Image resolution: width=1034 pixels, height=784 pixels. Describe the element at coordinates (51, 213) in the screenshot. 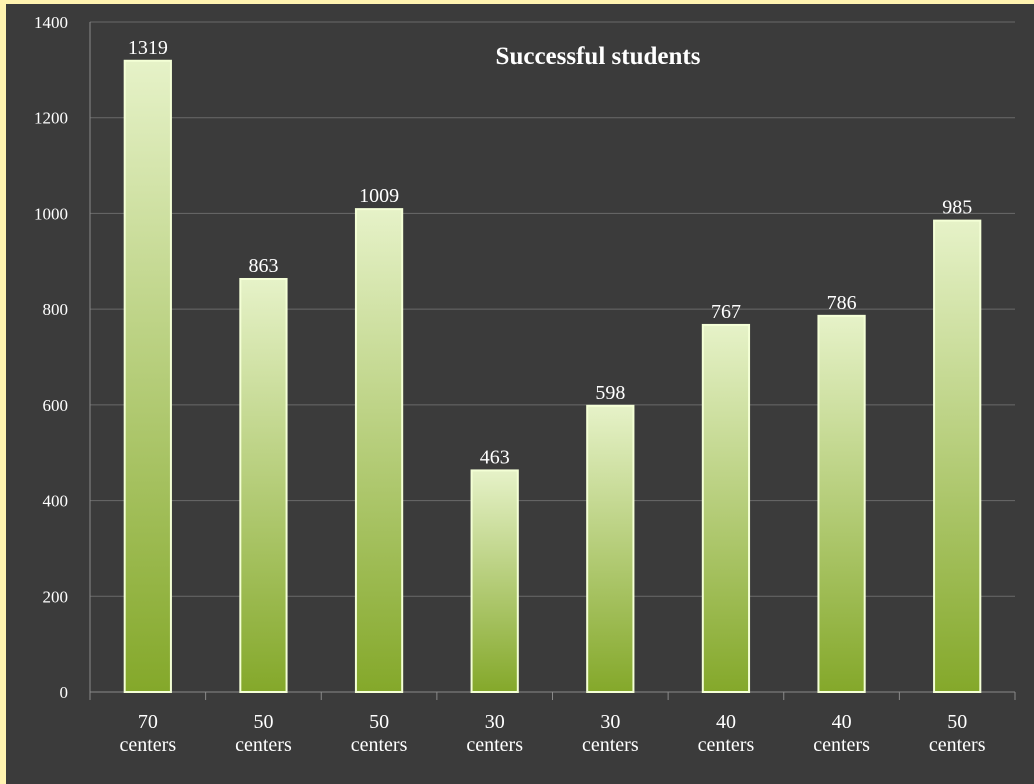

I see `y-tick-label: 1000` at that location.